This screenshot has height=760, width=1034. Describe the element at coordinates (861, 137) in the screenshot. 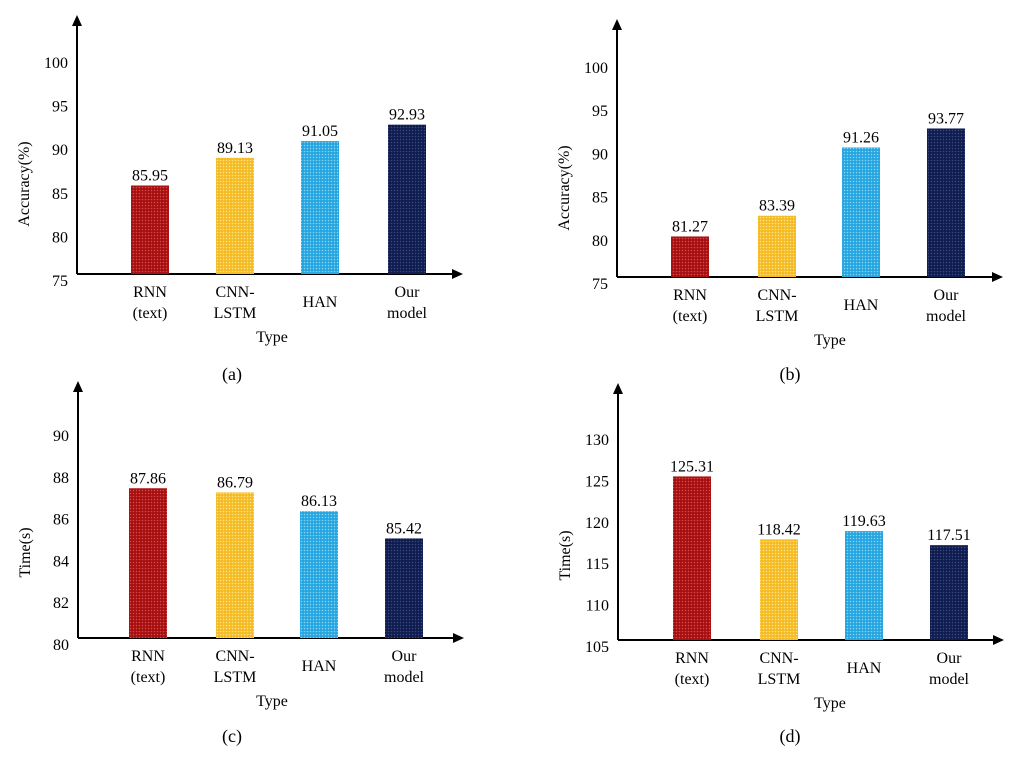

I see `data-label: 91.26` at that location.